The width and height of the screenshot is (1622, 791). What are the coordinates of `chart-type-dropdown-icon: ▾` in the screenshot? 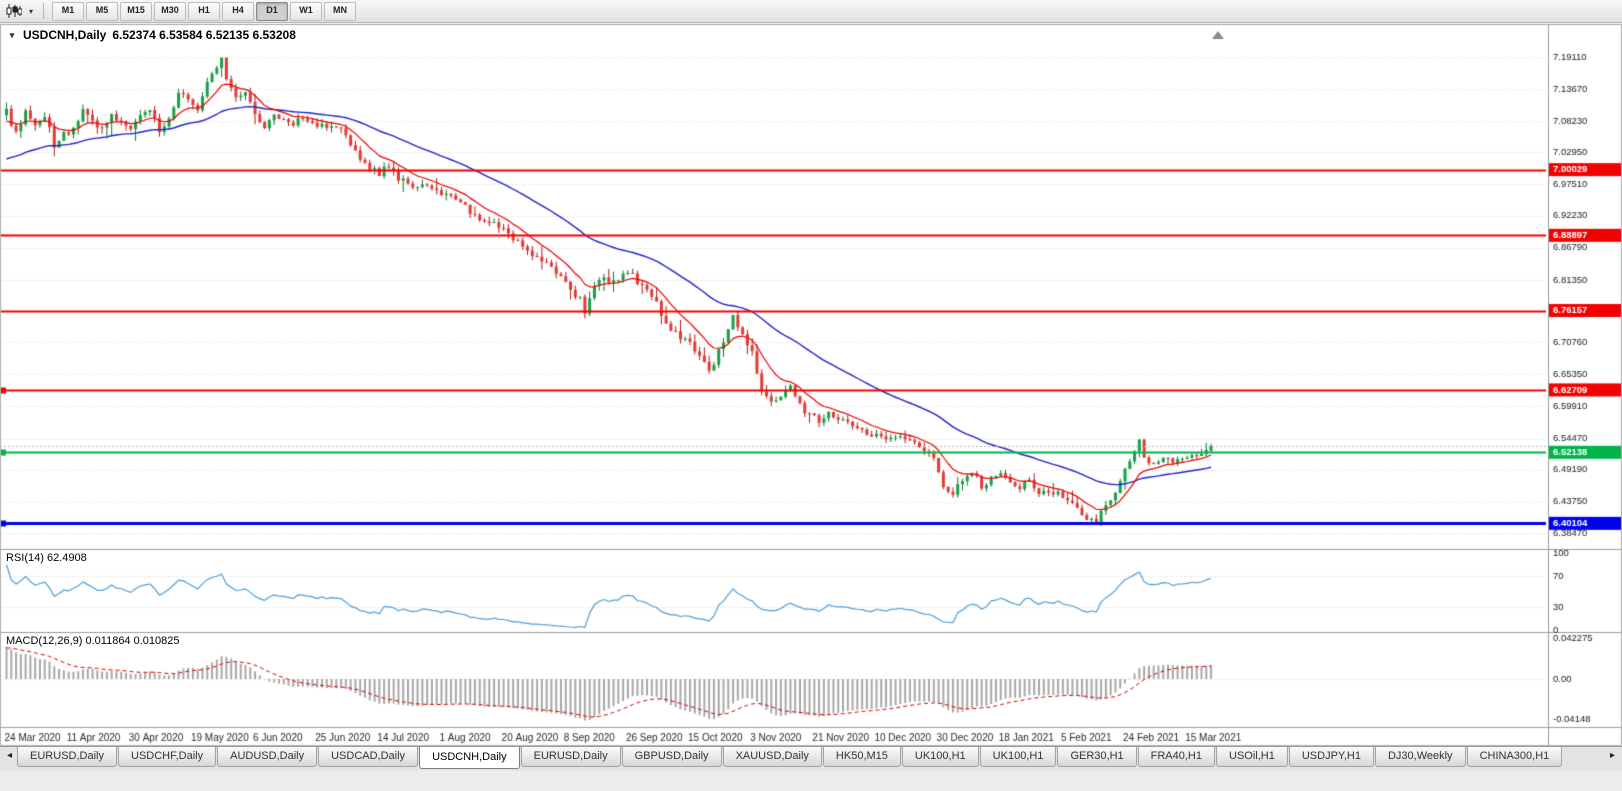 It's located at (30, 11).